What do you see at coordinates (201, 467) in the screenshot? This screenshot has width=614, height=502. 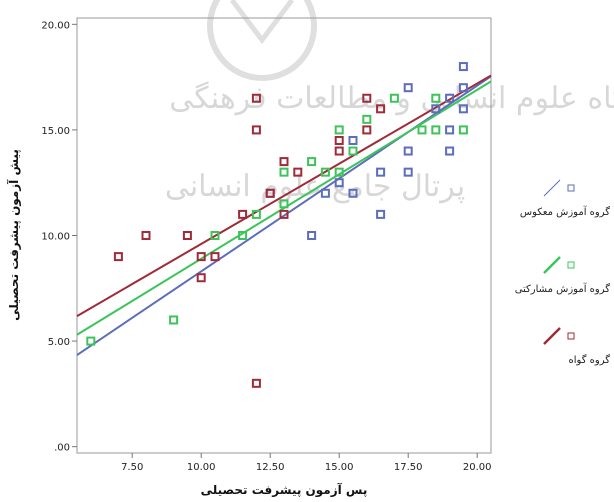 I see `x-tick-label: 10.00` at bounding box center [201, 467].